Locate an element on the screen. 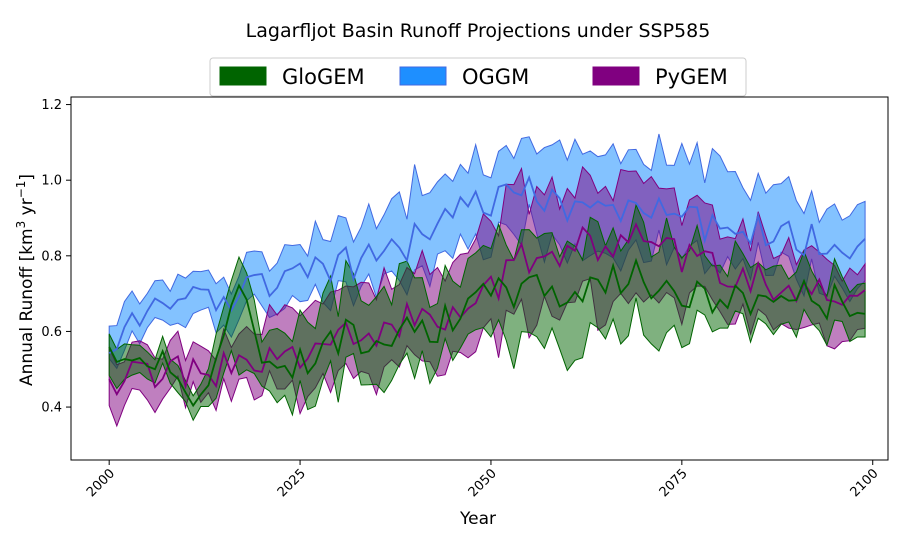  y-tick-label: 0.8 is located at coordinates (51, 256).